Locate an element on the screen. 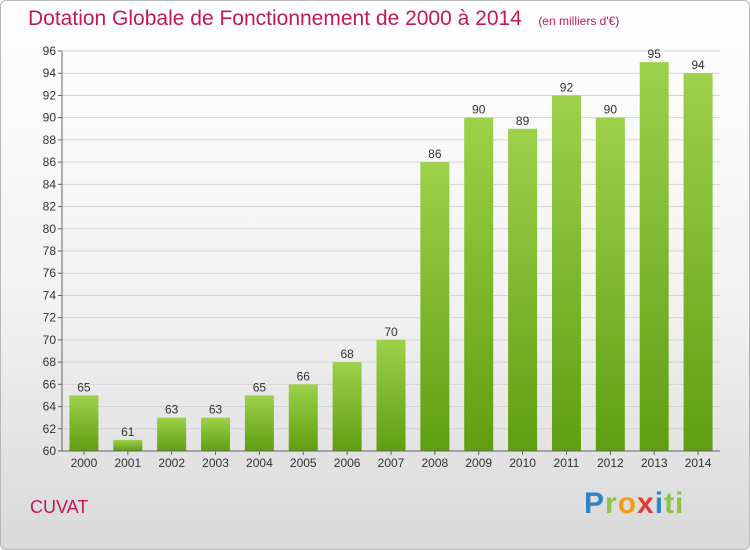 The image size is (750, 550). bar-2013 is located at coordinates (654, 256).